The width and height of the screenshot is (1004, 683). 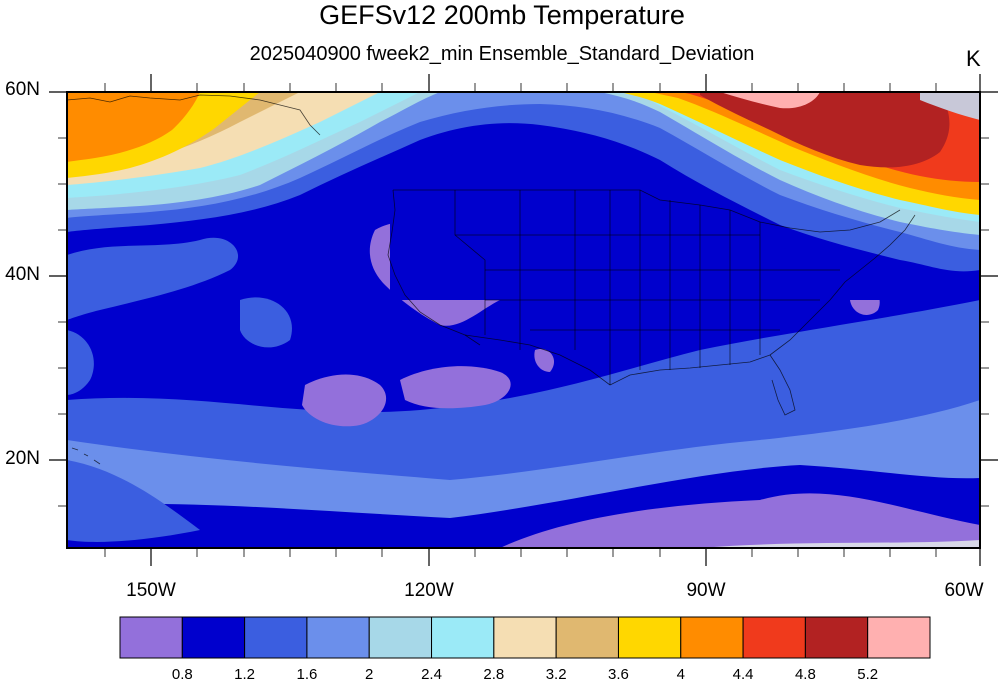 What do you see at coordinates (805, 674) in the screenshot?
I see `colorbar-tick-label: 4.8` at bounding box center [805, 674].